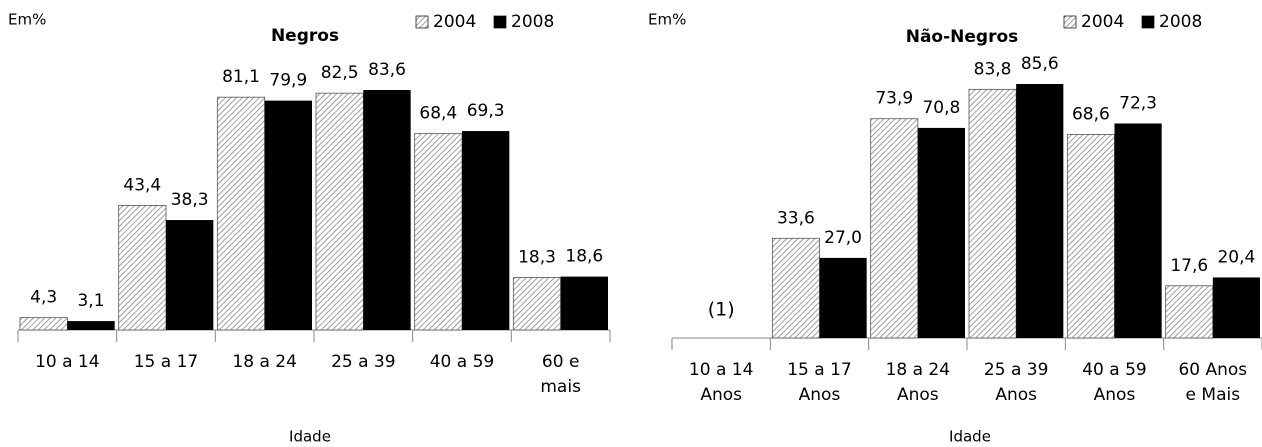 The width and height of the screenshot is (1262, 447). Describe the element at coordinates (819, 382) in the screenshot. I see `x-tick-label: 15 a 17 Anos` at that location.